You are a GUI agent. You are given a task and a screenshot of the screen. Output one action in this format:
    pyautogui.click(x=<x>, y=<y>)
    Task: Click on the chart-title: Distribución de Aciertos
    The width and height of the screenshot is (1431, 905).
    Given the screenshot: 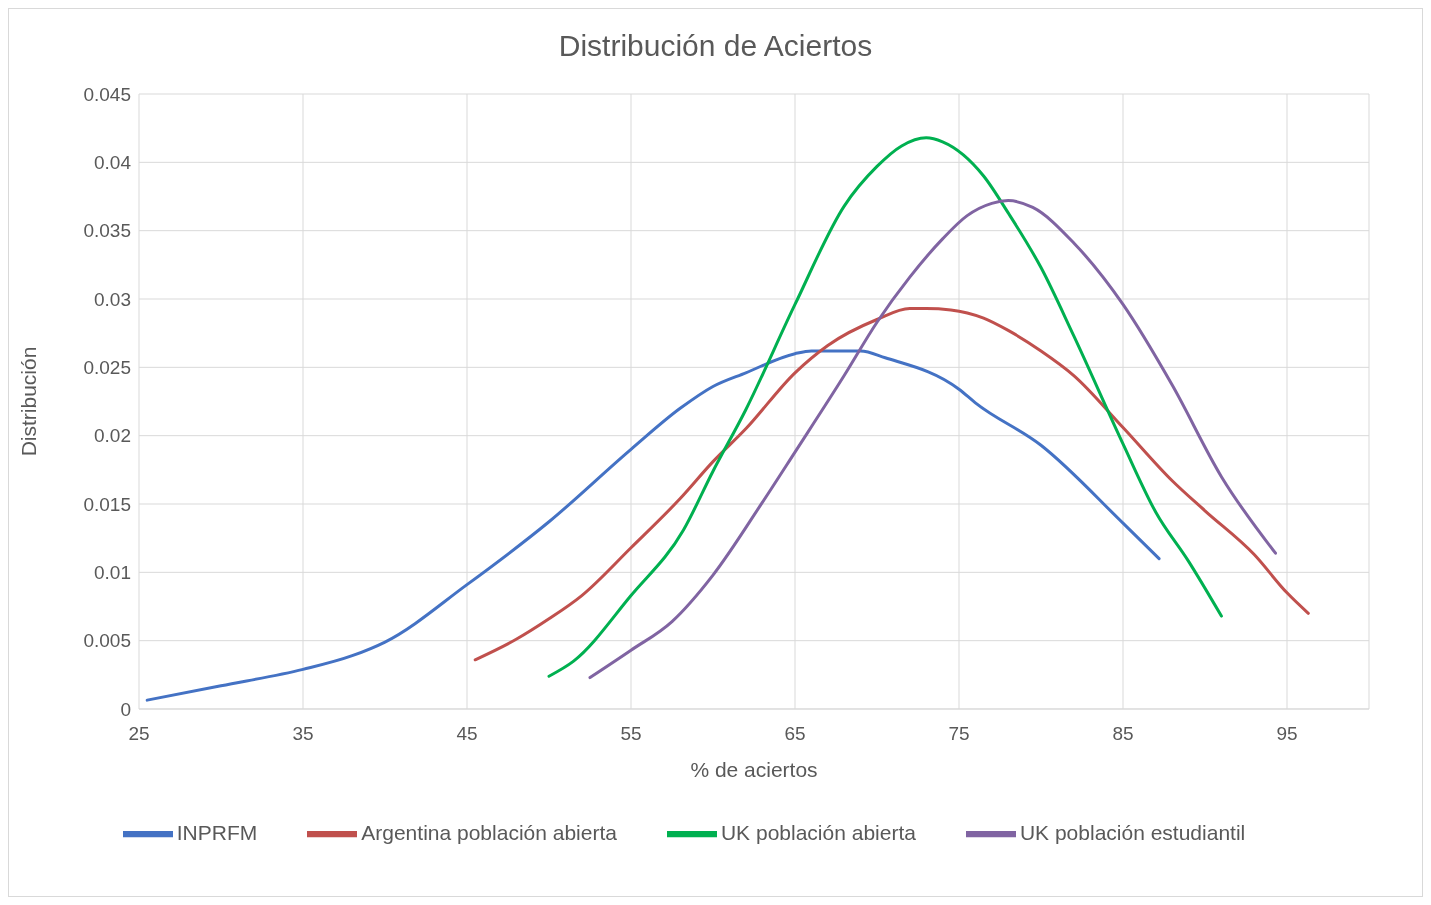 What is the action you would take?
    pyautogui.click(x=715, y=46)
    